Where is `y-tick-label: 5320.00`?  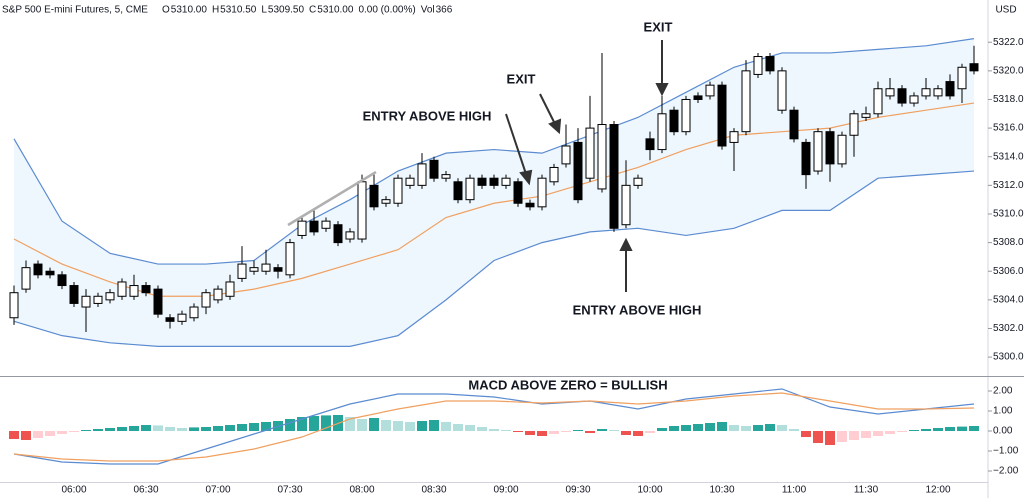
y-tick-label: 5320.00 is located at coordinates (1008, 70).